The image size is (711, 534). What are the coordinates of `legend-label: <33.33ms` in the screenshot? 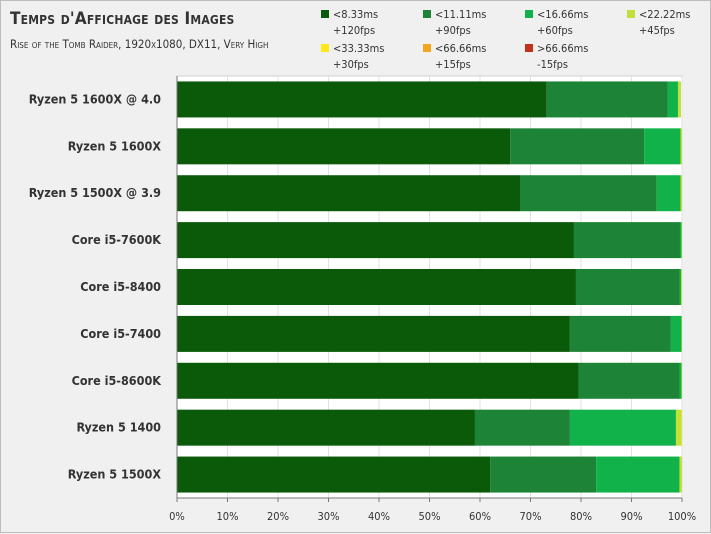 It's located at (359, 48).